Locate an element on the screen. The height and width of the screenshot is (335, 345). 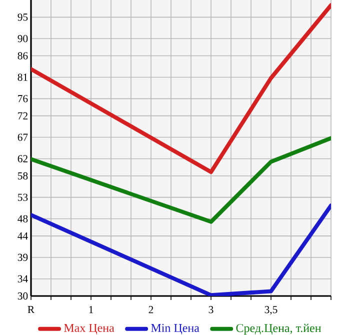
x-tick-label: 2 is located at coordinates (151, 310).